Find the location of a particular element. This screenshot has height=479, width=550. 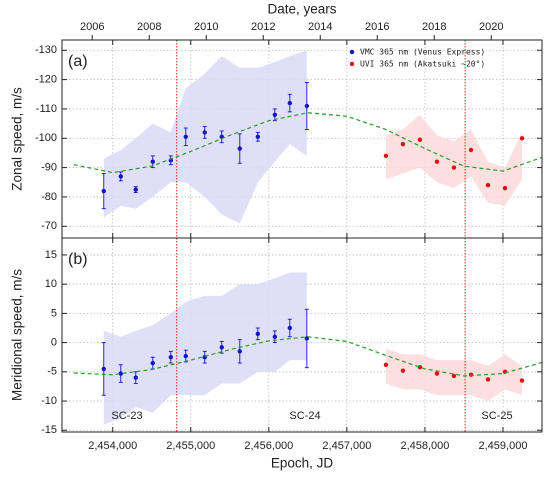

annotation: SC-25 is located at coordinates (496, 416).